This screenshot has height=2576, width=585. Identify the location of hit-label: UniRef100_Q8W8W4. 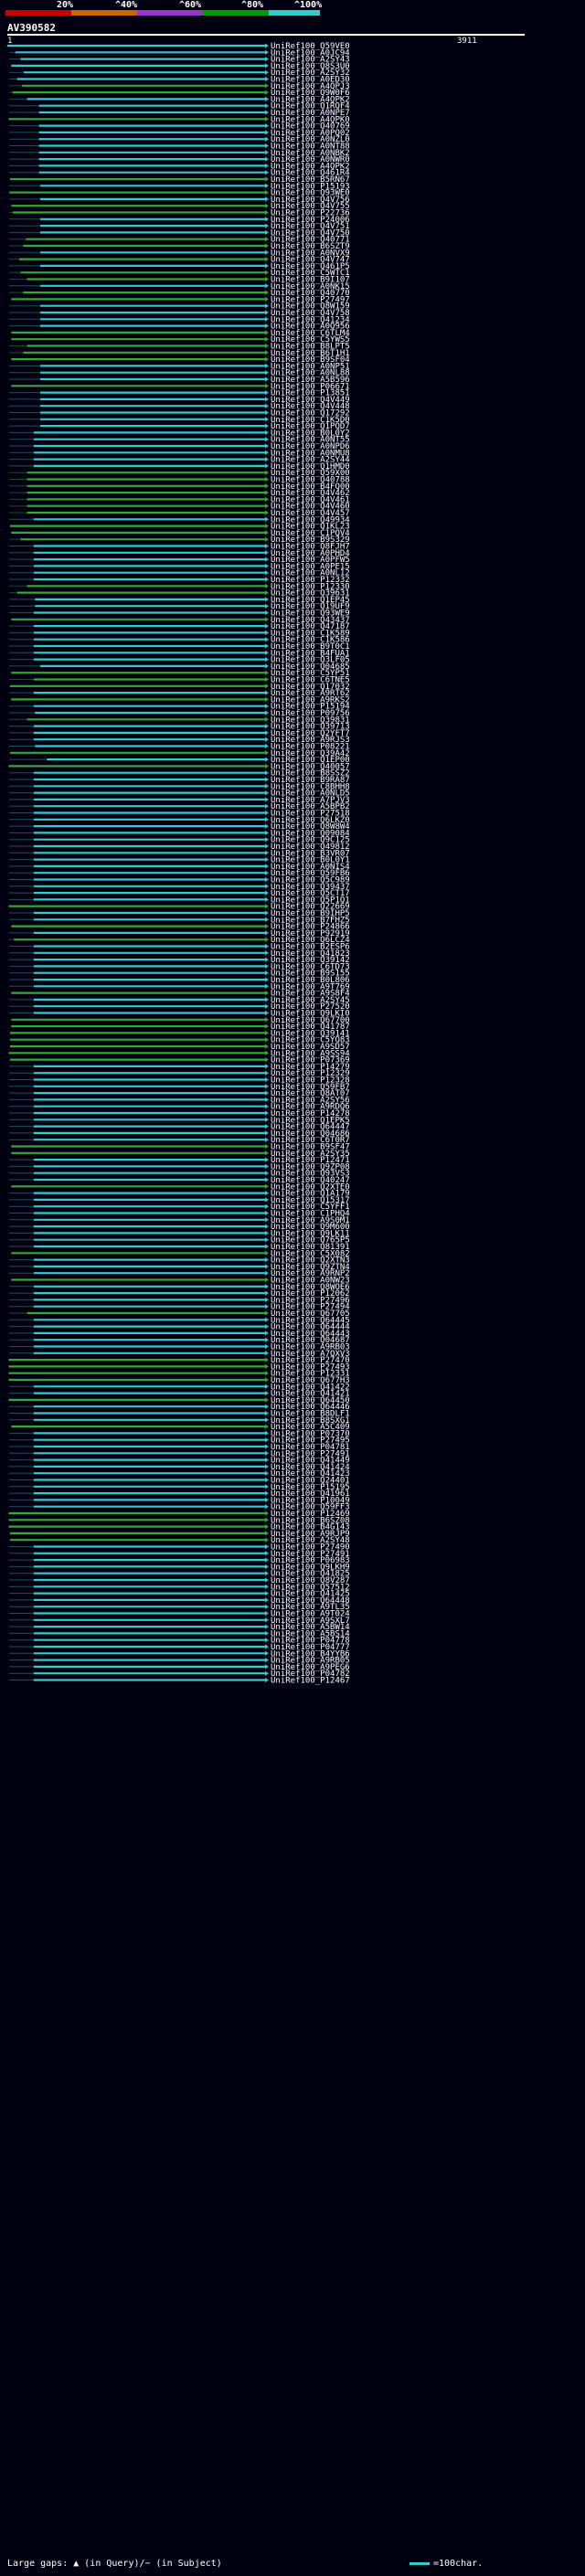
(311, 827).